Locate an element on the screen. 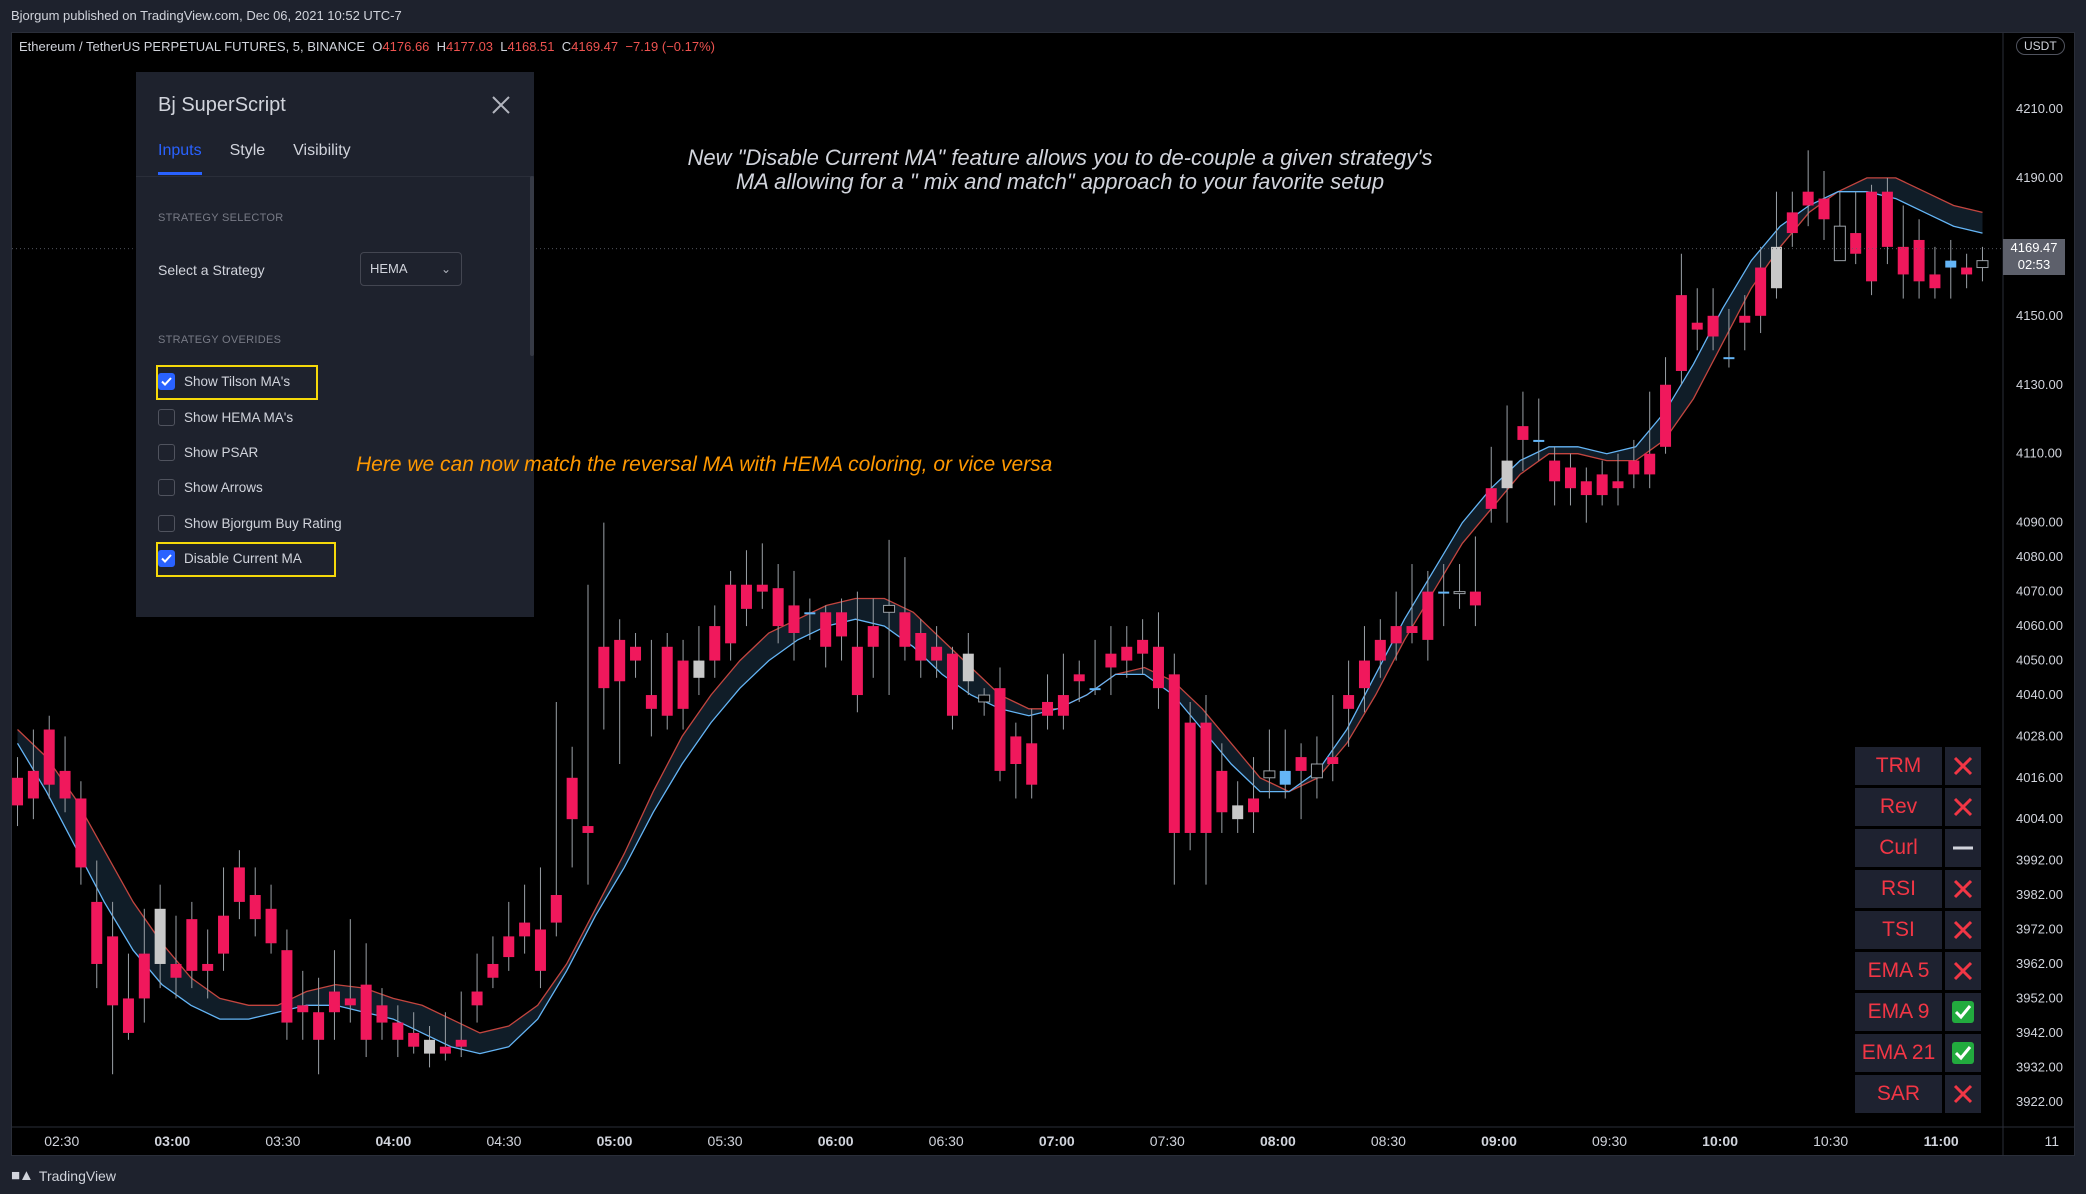  x-tick-label: 02:30 is located at coordinates (61, 1141).